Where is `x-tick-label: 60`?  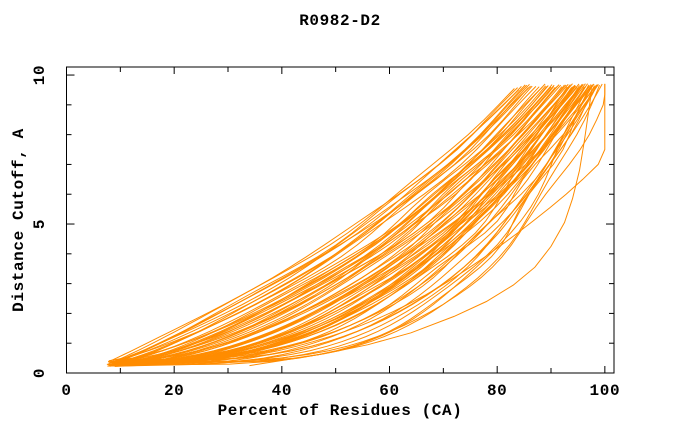 x-tick-label: 60 is located at coordinates (389, 391).